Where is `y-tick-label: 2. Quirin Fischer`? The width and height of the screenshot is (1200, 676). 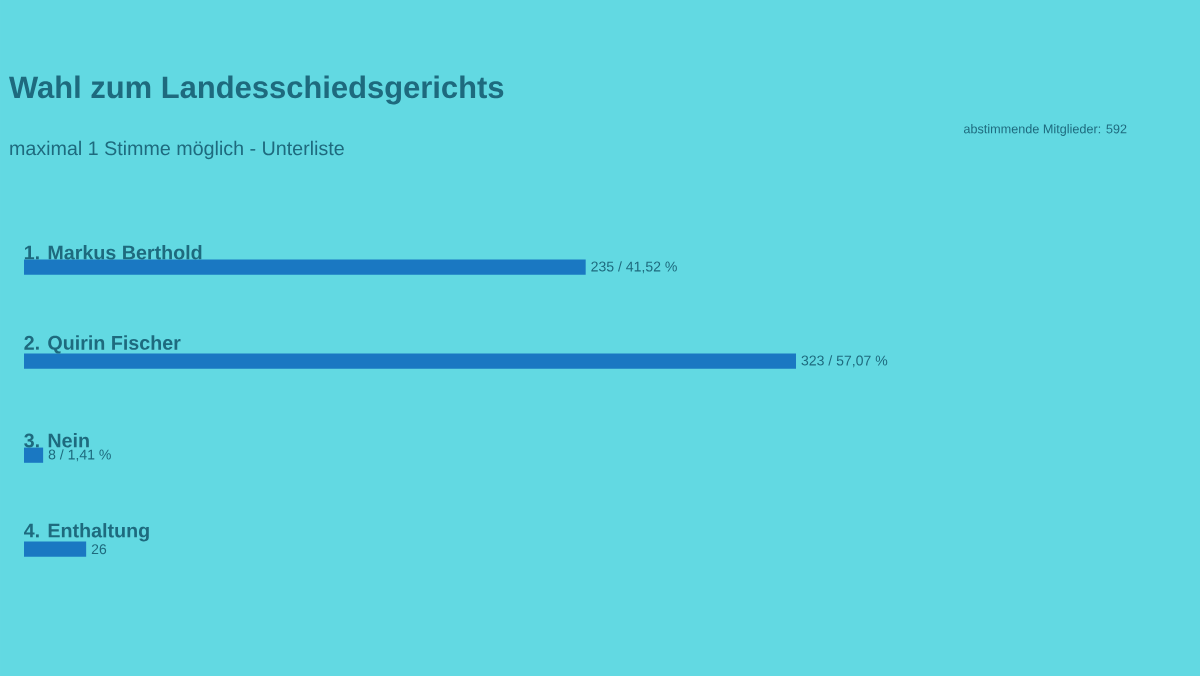
y-tick-label: 2. Quirin Fischer is located at coordinates (102, 344).